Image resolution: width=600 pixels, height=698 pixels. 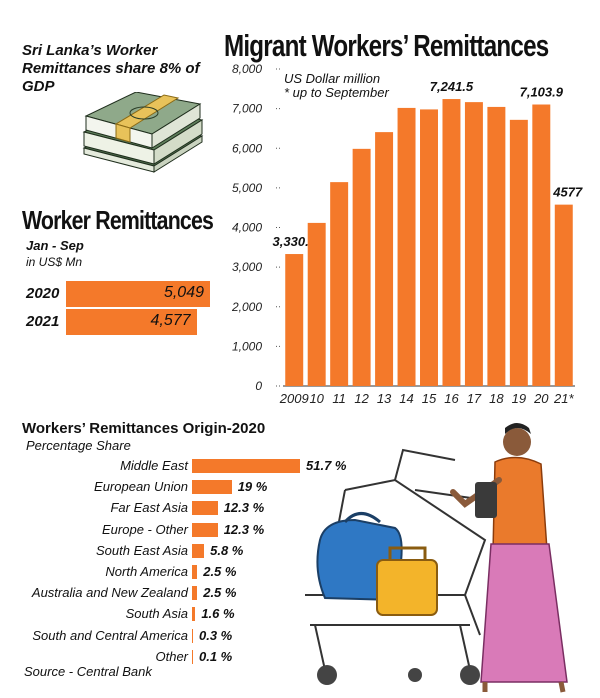 I want to click on data-label: 3,330.3, so click(x=295, y=241).